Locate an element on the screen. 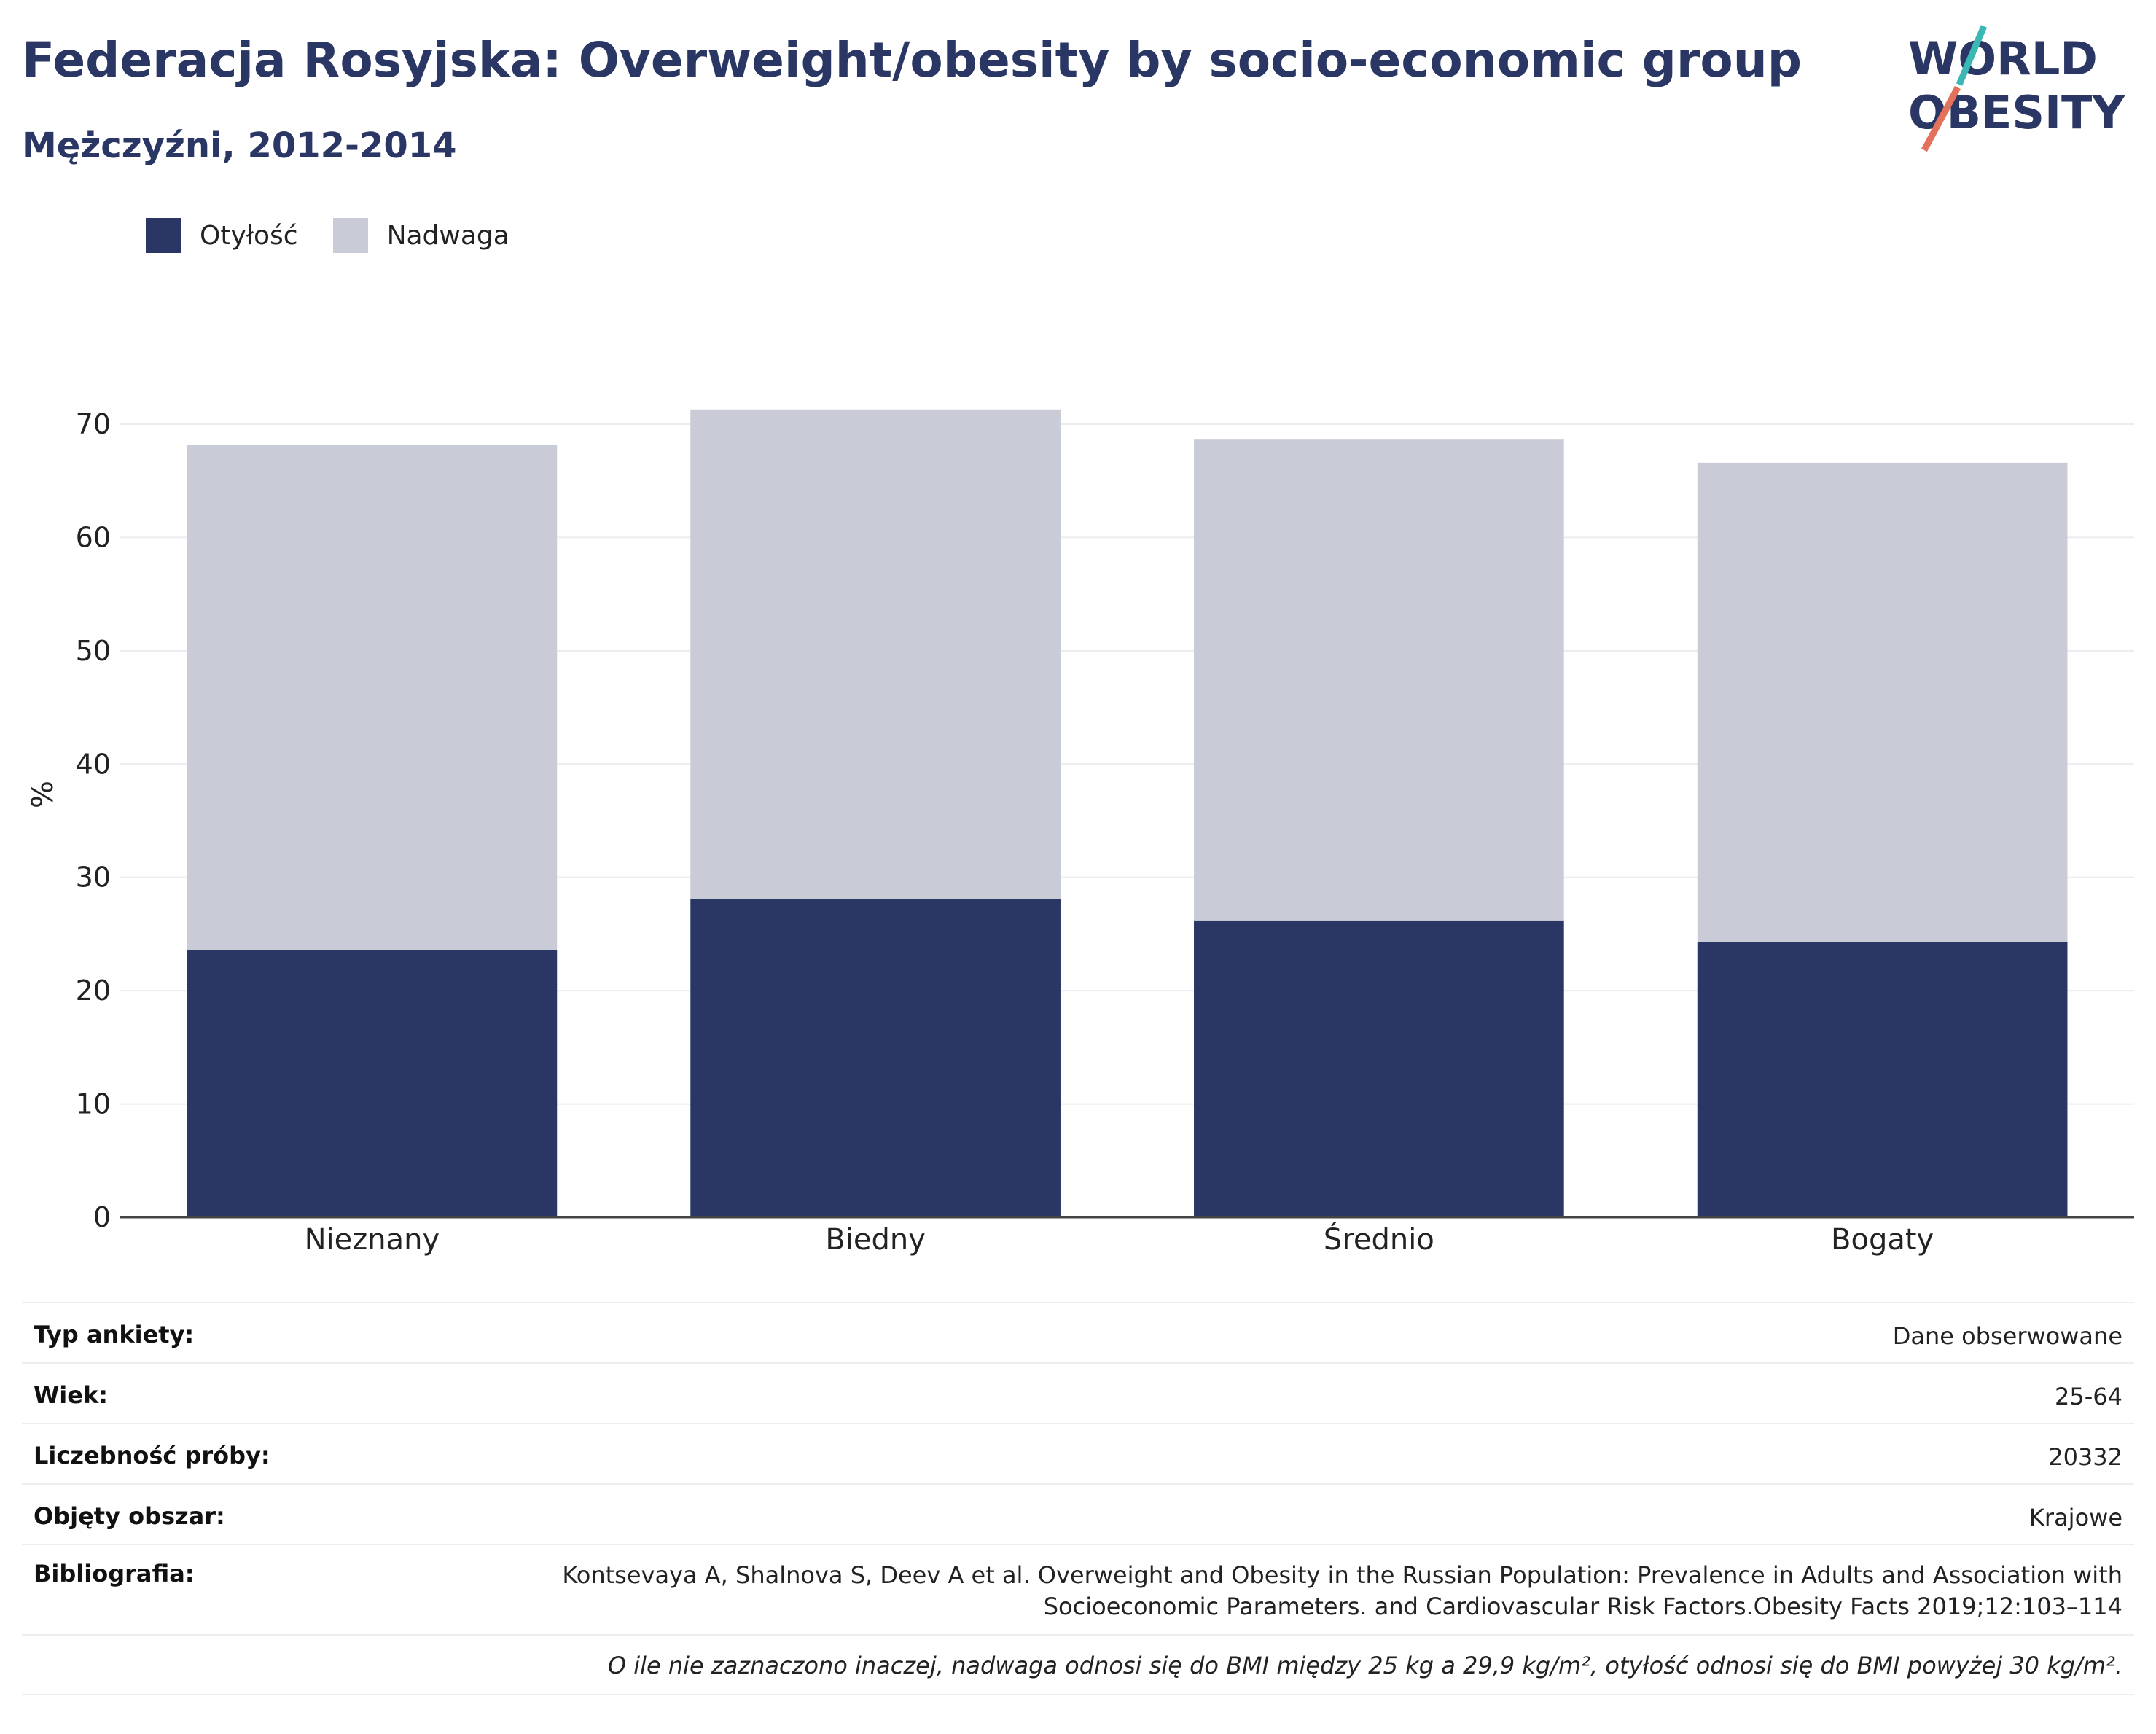 The height and width of the screenshot is (1734, 2156). y-tick-label: 70 is located at coordinates (94, 424).